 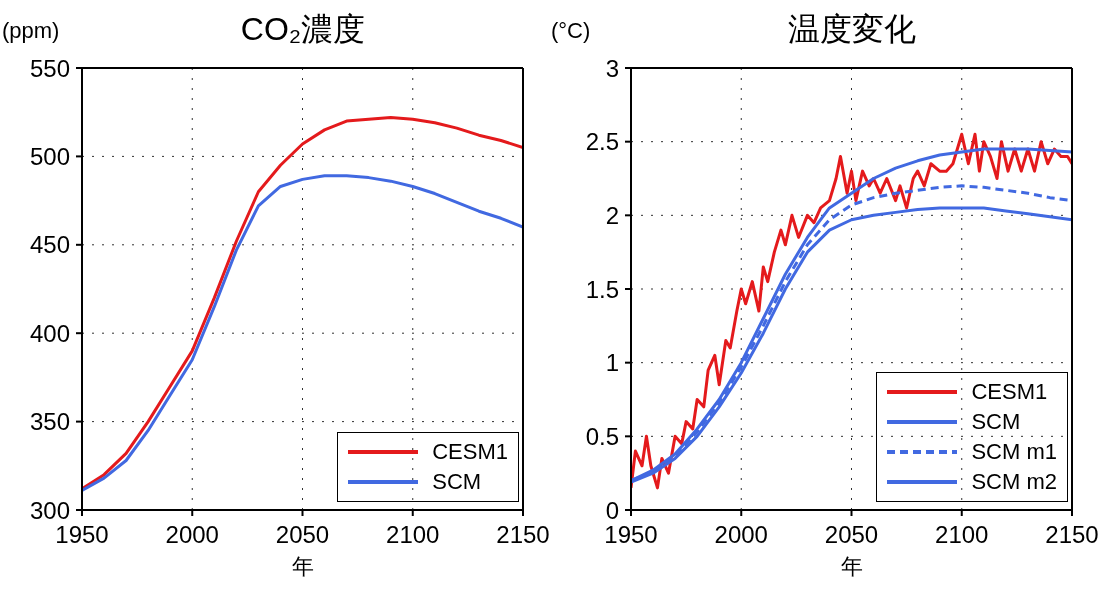 What do you see at coordinates (571, 31) in the screenshot?
I see `y-axis-title: (°C)` at bounding box center [571, 31].